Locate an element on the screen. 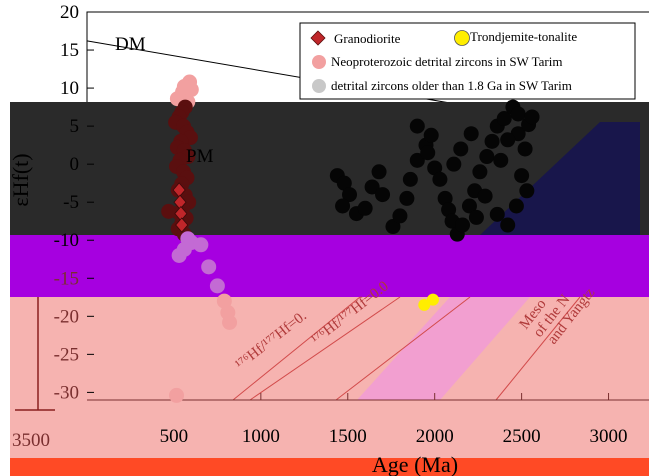  y-tick-label: -20 is located at coordinates (66, 316).